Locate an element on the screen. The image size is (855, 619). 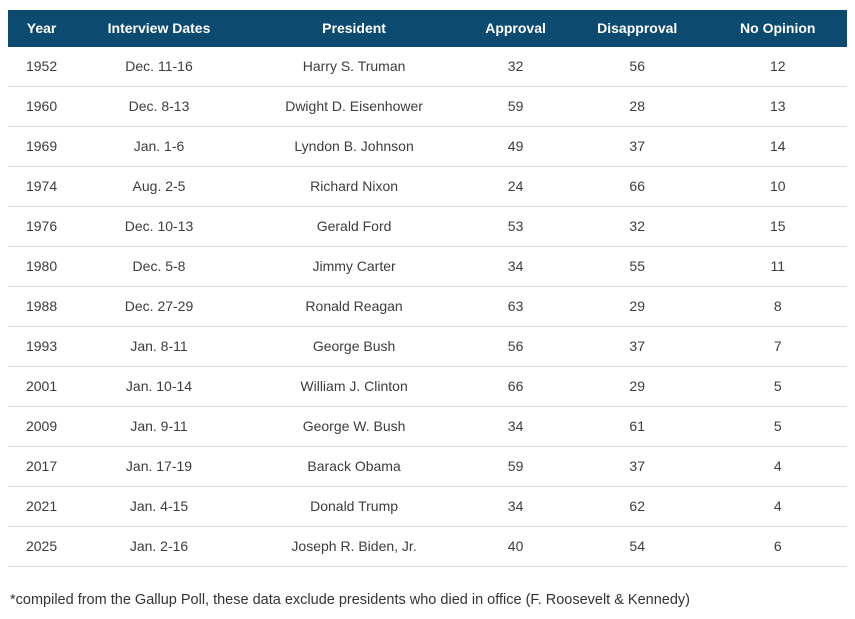
cell-interview-dates: Jan. 10-14 is located at coordinates (159, 386).